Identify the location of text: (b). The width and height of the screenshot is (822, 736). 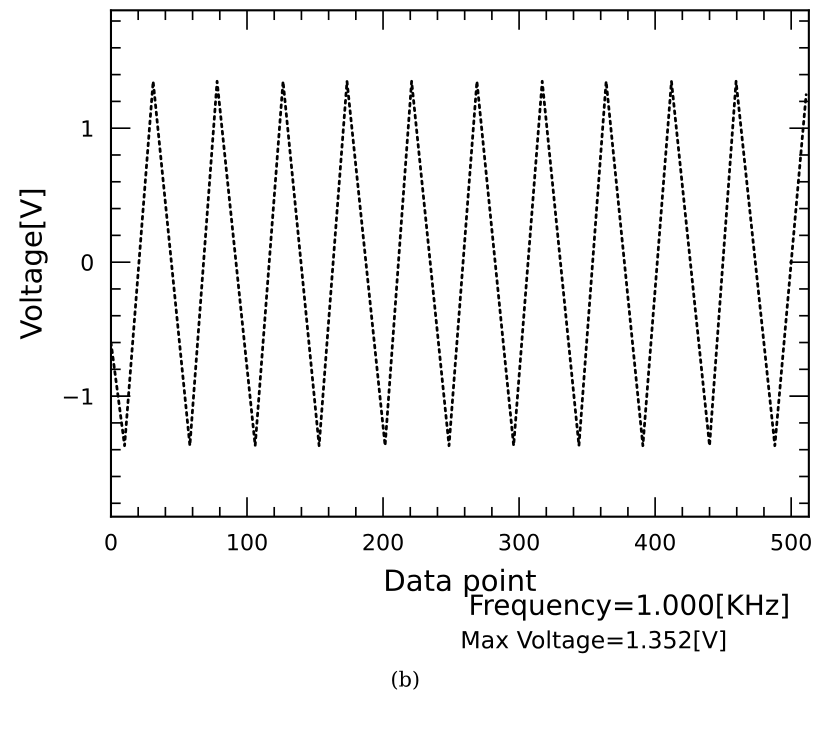
(405, 680).